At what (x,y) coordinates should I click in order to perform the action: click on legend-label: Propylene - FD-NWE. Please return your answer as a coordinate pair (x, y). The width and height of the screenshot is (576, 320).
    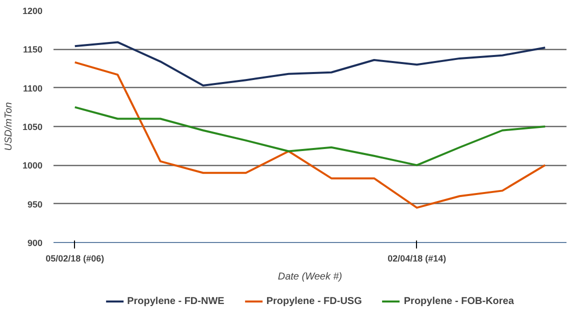
    Looking at the image, I should click on (175, 301).